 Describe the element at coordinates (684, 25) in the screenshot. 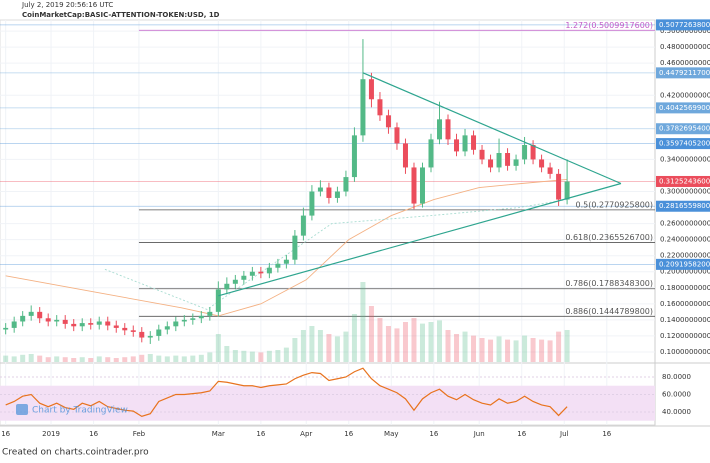

I see `price-label: 0.5077263800` at that location.